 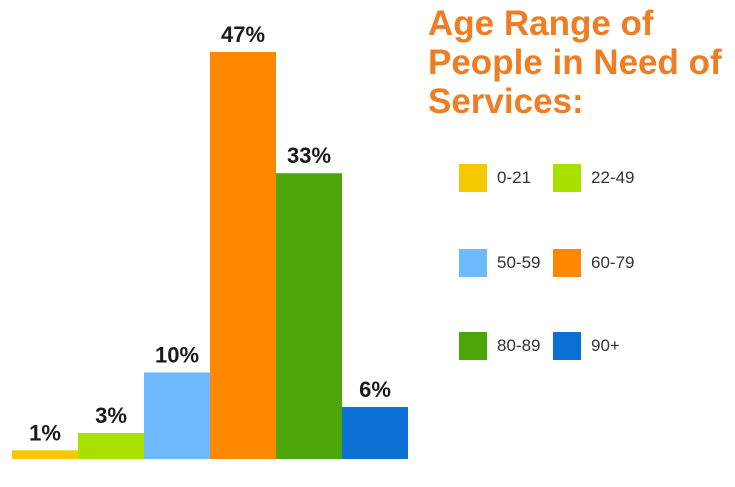 I want to click on data-label-22-49: 3%, so click(x=111, y=415).